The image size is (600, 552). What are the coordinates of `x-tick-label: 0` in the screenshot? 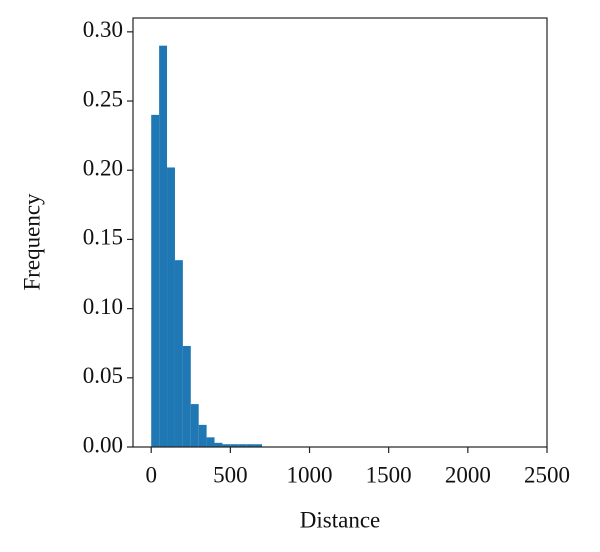 It's located at (151, 474).